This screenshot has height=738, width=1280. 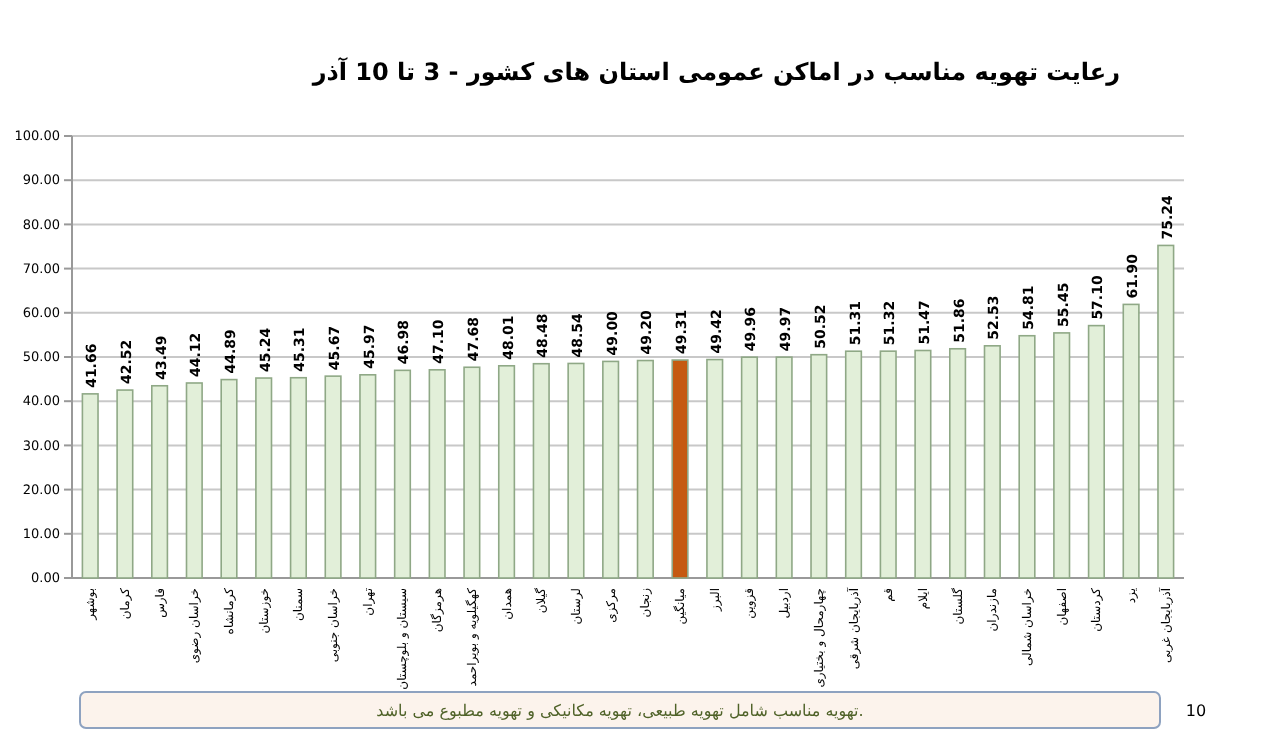 What do you see at coordinates (715, 71) in the screenshot?
I see `chart-title: رعایت تهویه مناسب در اماکن عمومی استان های کشور - 3 تا 10 آذر` at bounding box center [715, 71].